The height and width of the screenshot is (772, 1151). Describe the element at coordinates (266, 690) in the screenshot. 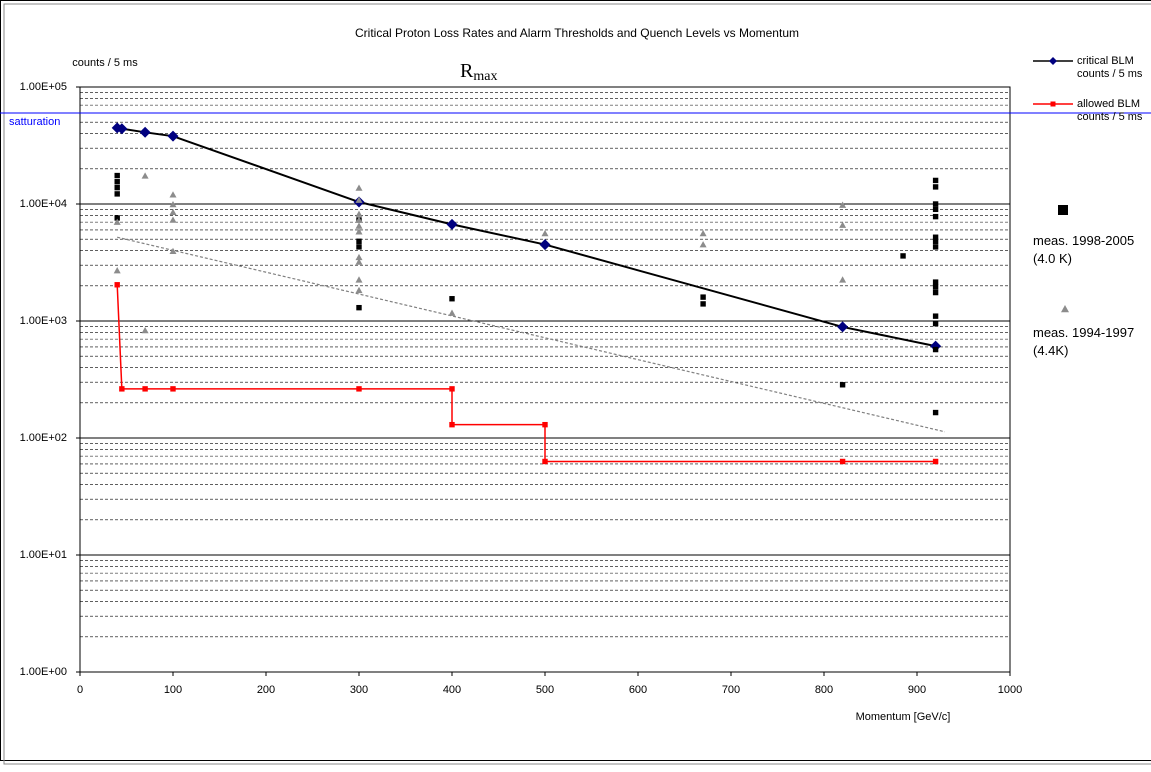

I see `x-tick-label: 200` at that location.